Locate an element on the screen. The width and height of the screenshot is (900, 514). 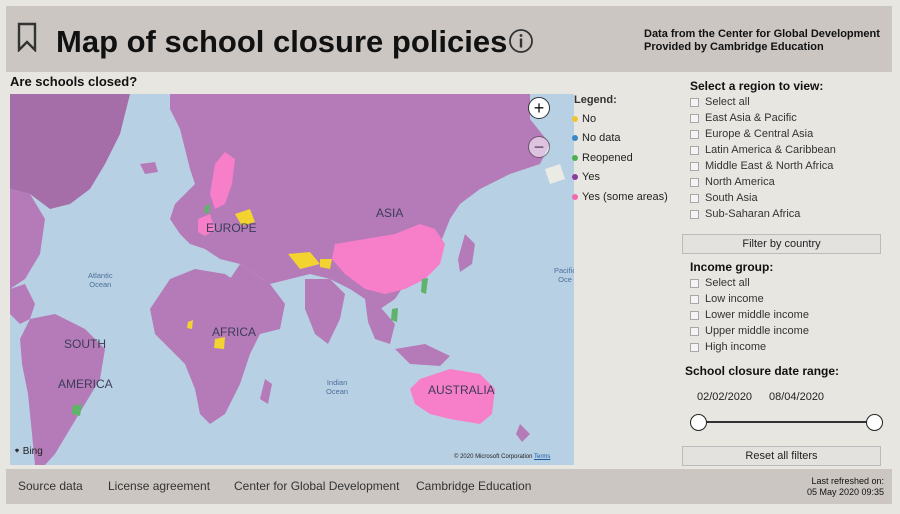
region-option: South Asia is located at coordinates (763, 198).